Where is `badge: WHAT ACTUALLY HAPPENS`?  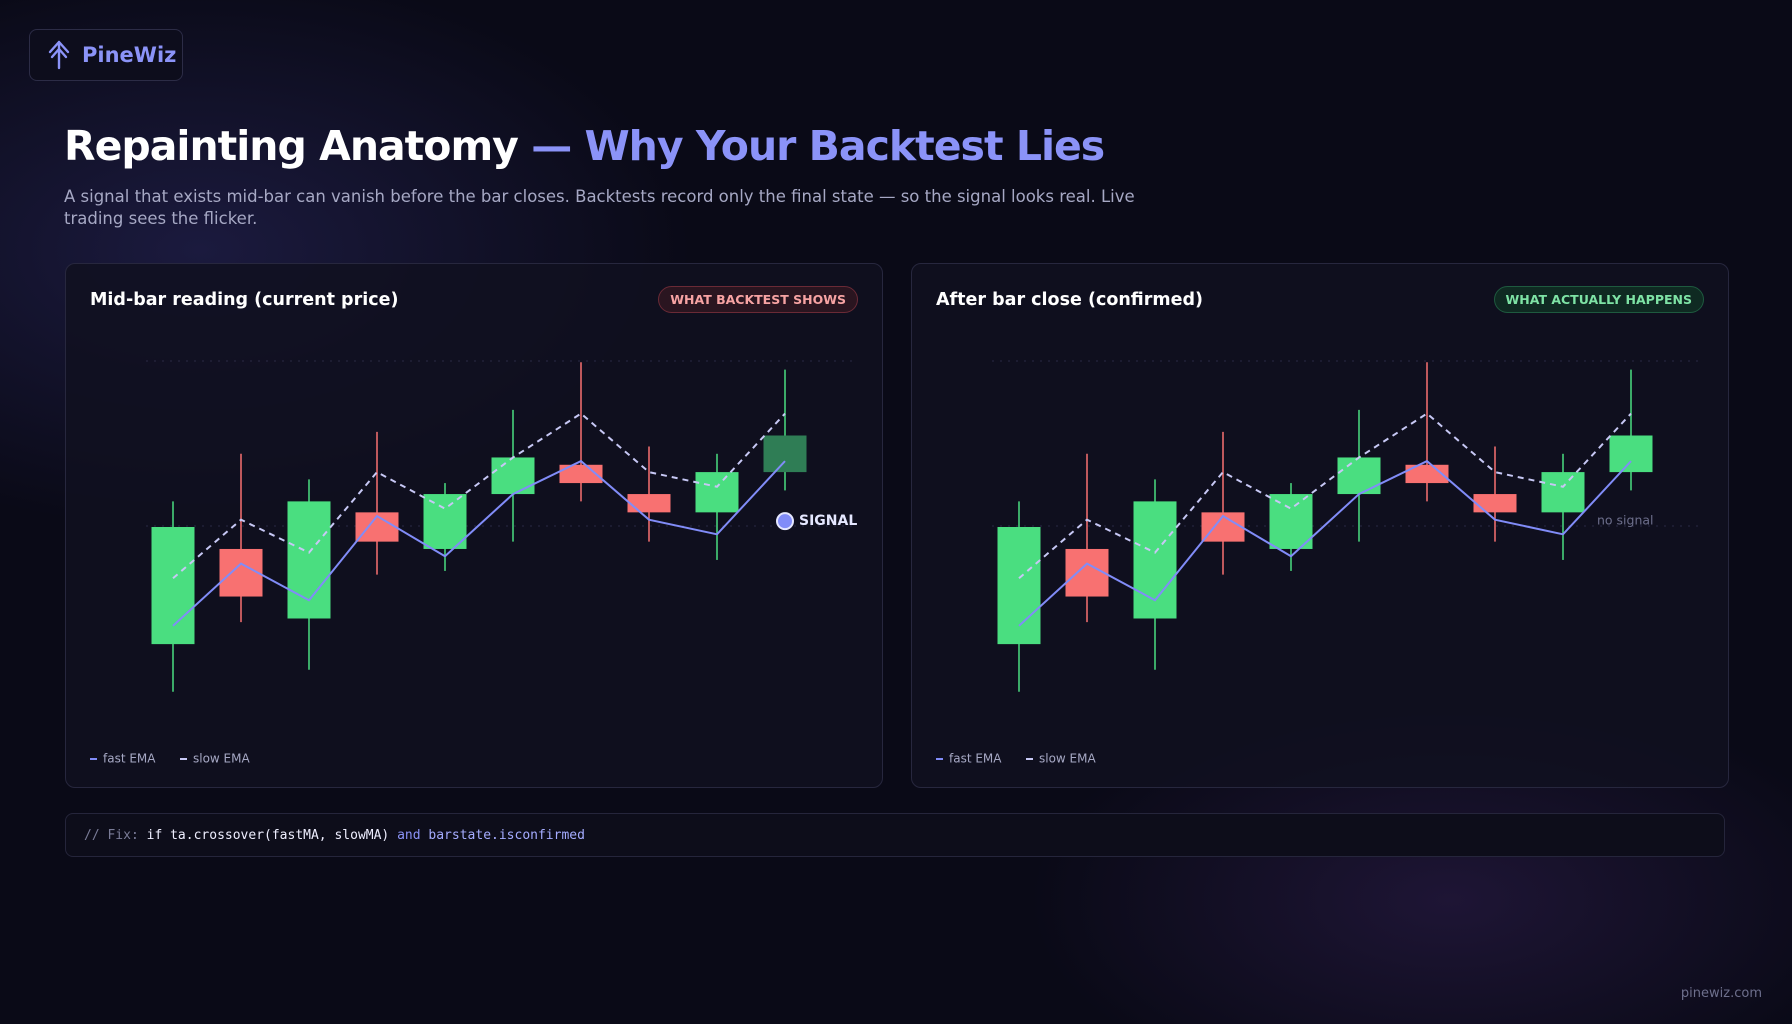 badge: WHAT ACTUALLY HAPPENS is located at coordinates (1598, 299).